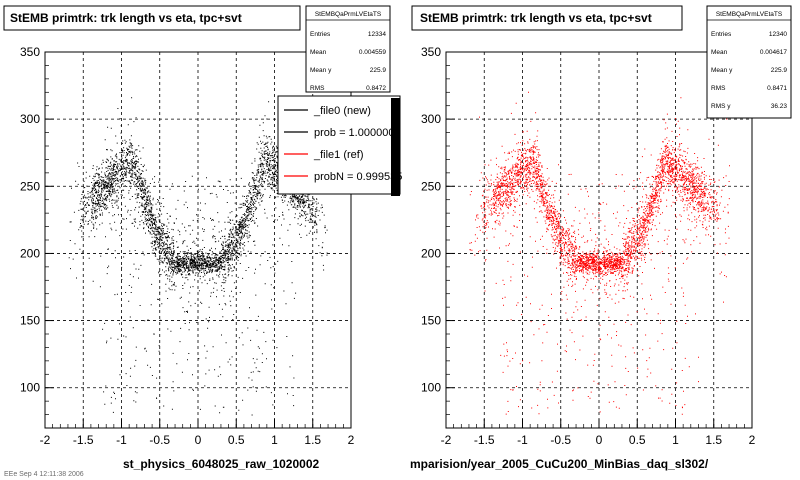 This screenshot has width=800, height=480. What do you see at coordinates (376, 88) in the screenshot?
I see `stats-value: 0.8472` at bounding box center [376, 88].